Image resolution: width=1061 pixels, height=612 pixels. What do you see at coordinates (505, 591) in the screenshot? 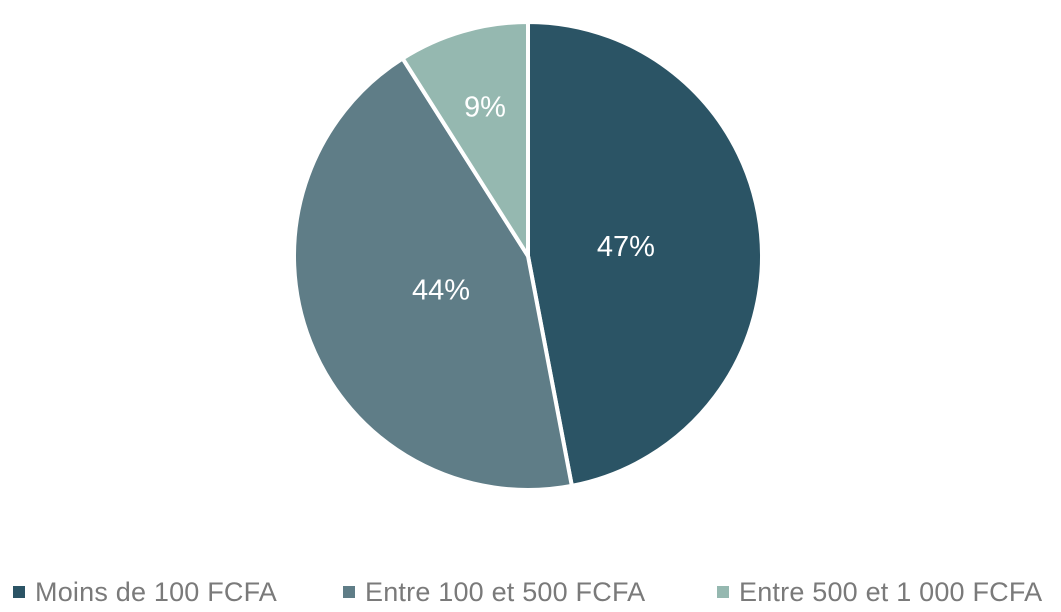
I see `legend-label: Entre 100 et 500 FCFA` at bounding box center [505, 591].